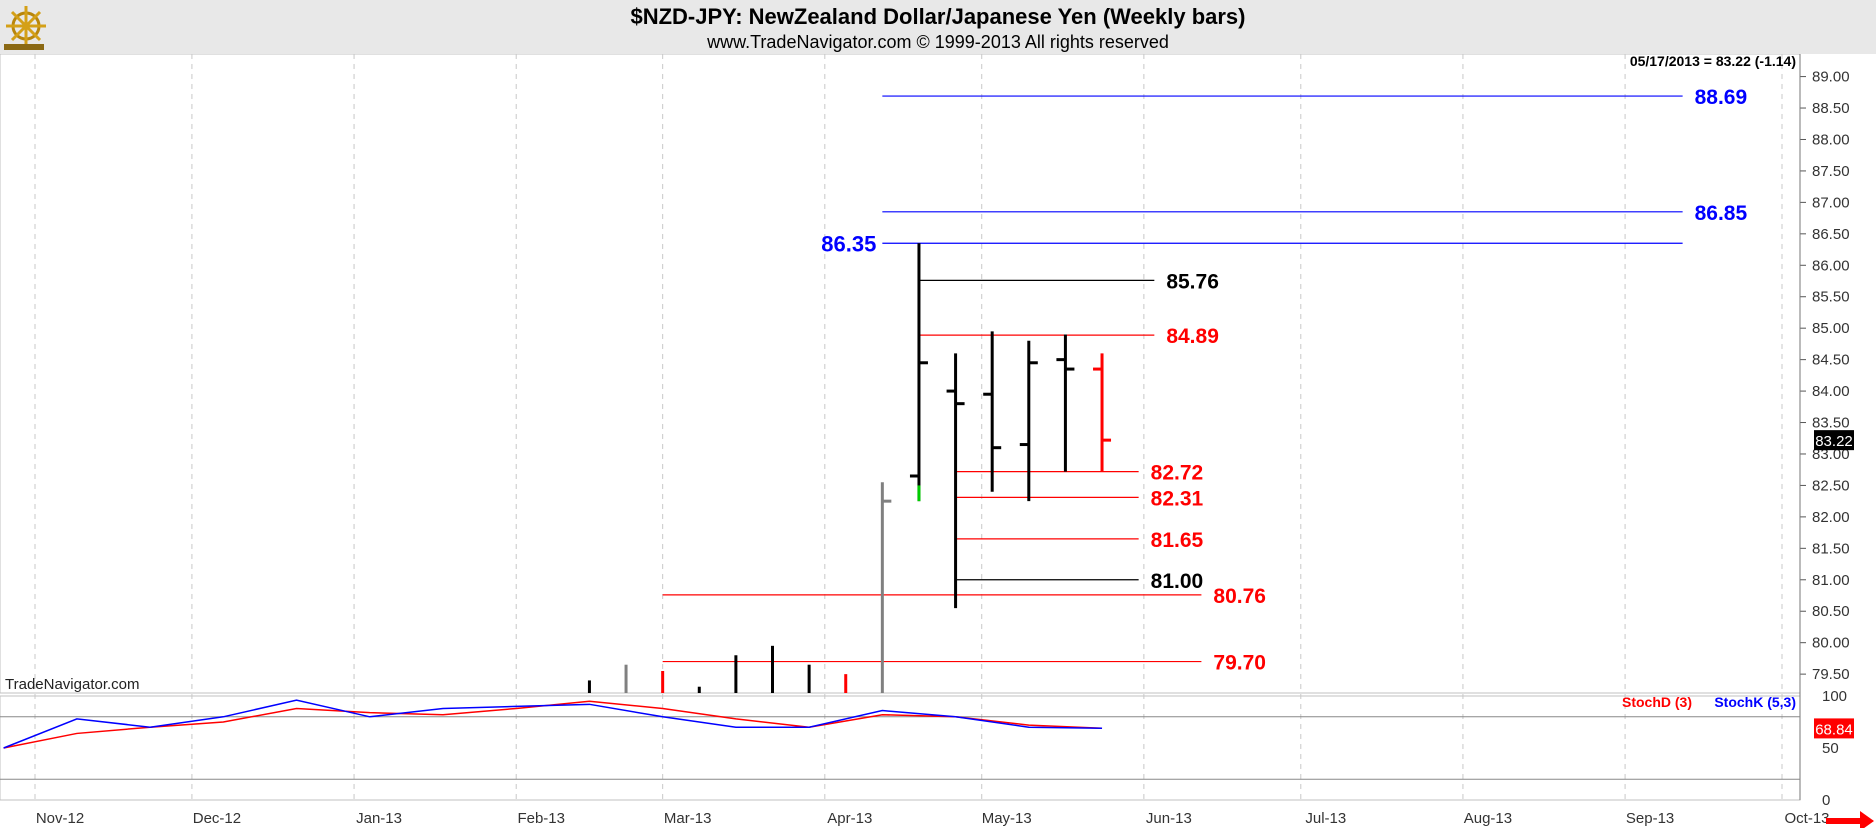 The height and width of the screenshot is (828, 1876). Describe the element at coordinates (1169, 818) in the screenshot. I see `x-tick-label: Jun-13` at that location.